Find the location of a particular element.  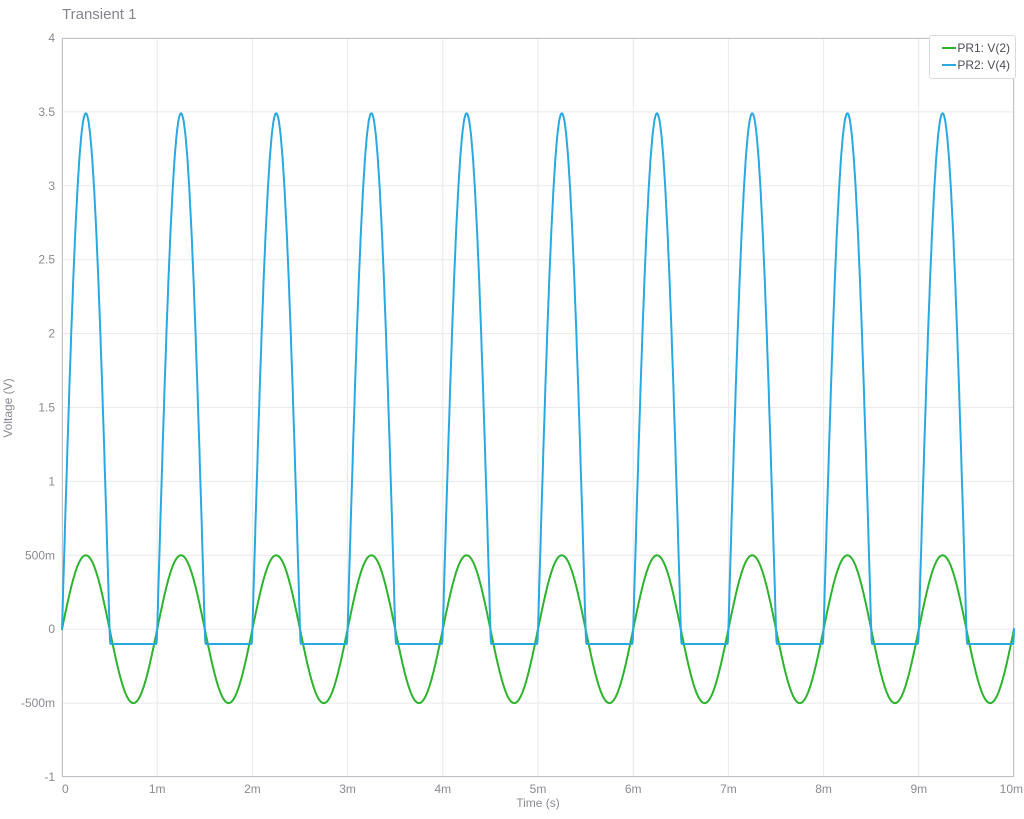

y-axis-title: Voltage (V) is located at coordinates (8, 408).